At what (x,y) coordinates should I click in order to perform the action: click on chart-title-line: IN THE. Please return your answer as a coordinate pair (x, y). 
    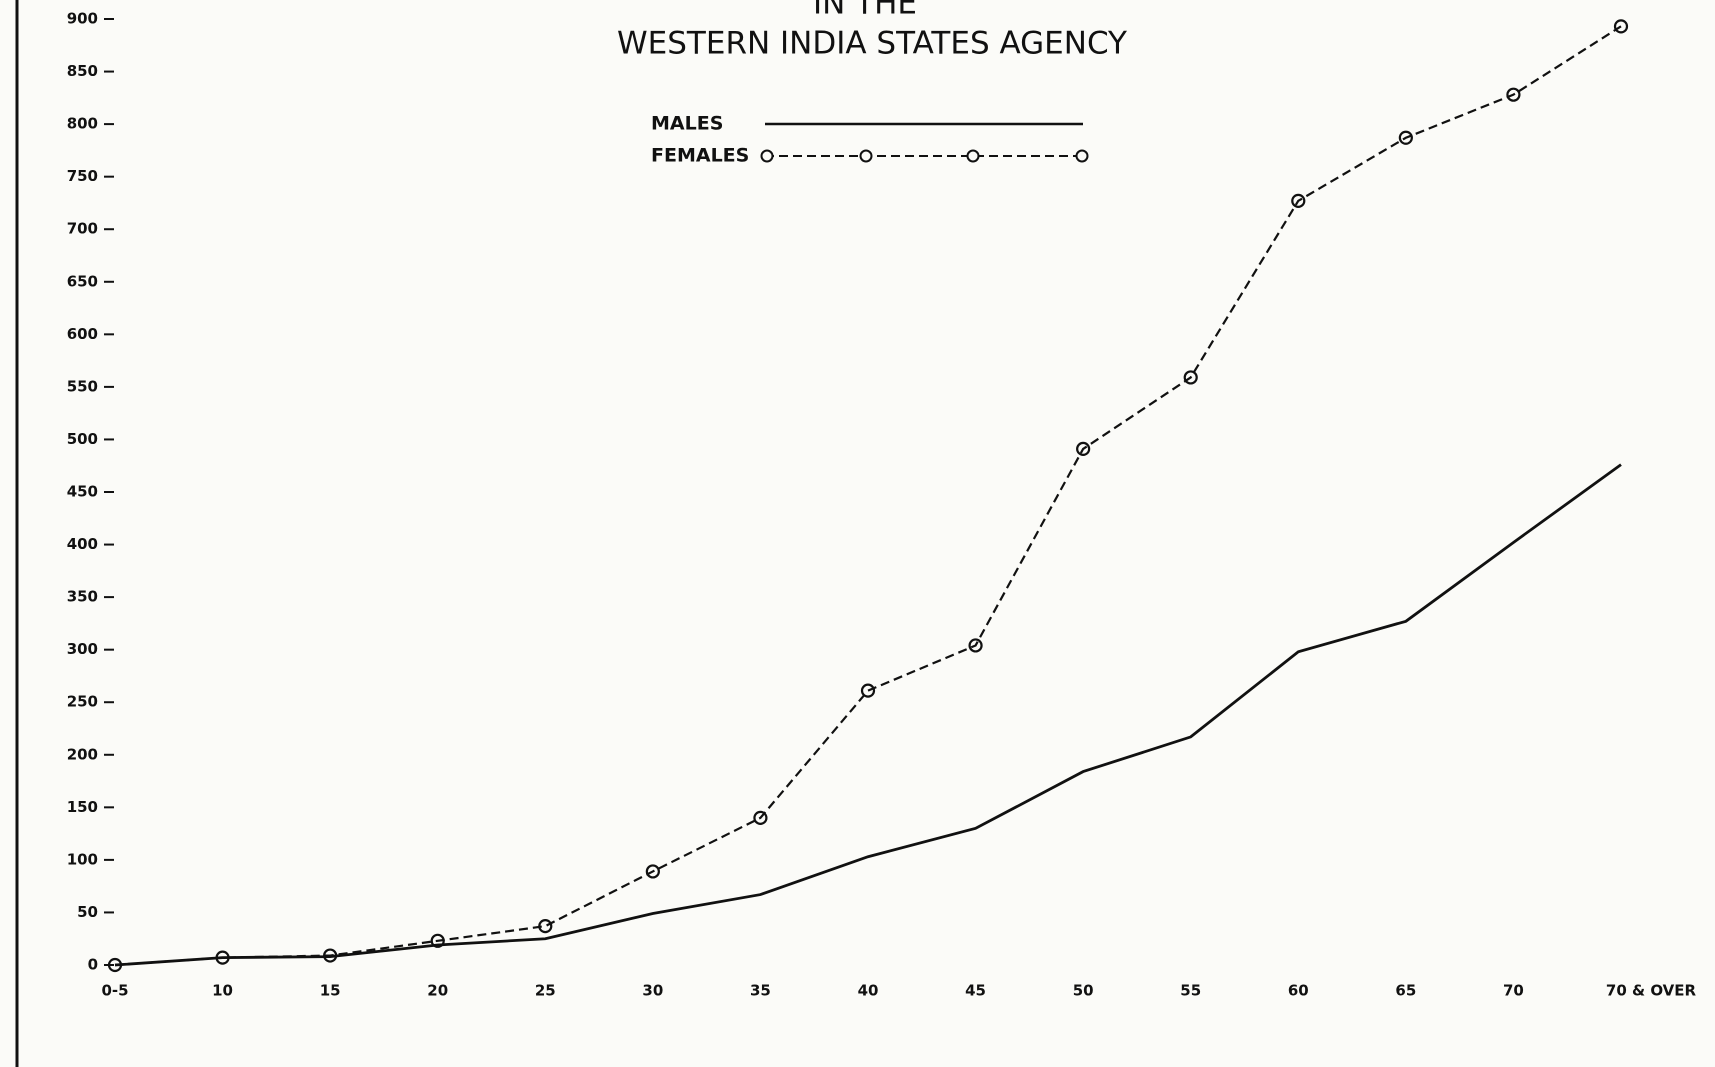
    Looking at the image, I should click on (865, 11).